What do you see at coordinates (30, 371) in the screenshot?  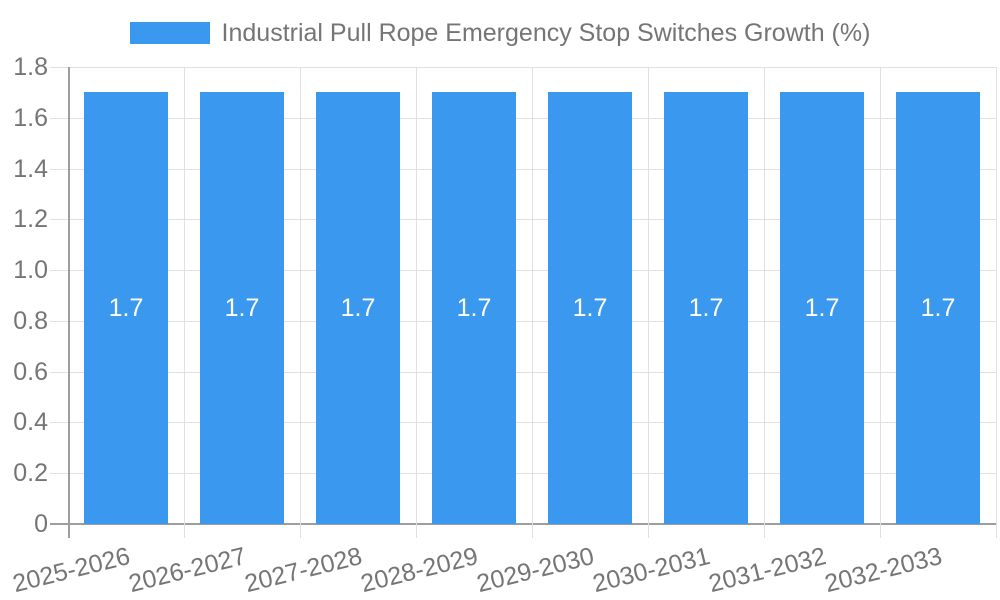 I see `y-axis-tick-label: 0.6` at bounding box center [30, 371].